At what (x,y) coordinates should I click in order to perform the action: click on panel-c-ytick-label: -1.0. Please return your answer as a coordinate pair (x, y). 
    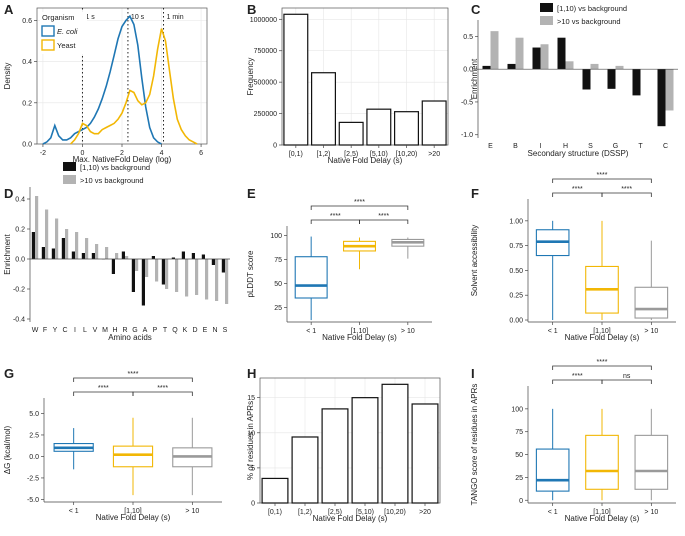
    Looking at the image, I should click on (467, 135).